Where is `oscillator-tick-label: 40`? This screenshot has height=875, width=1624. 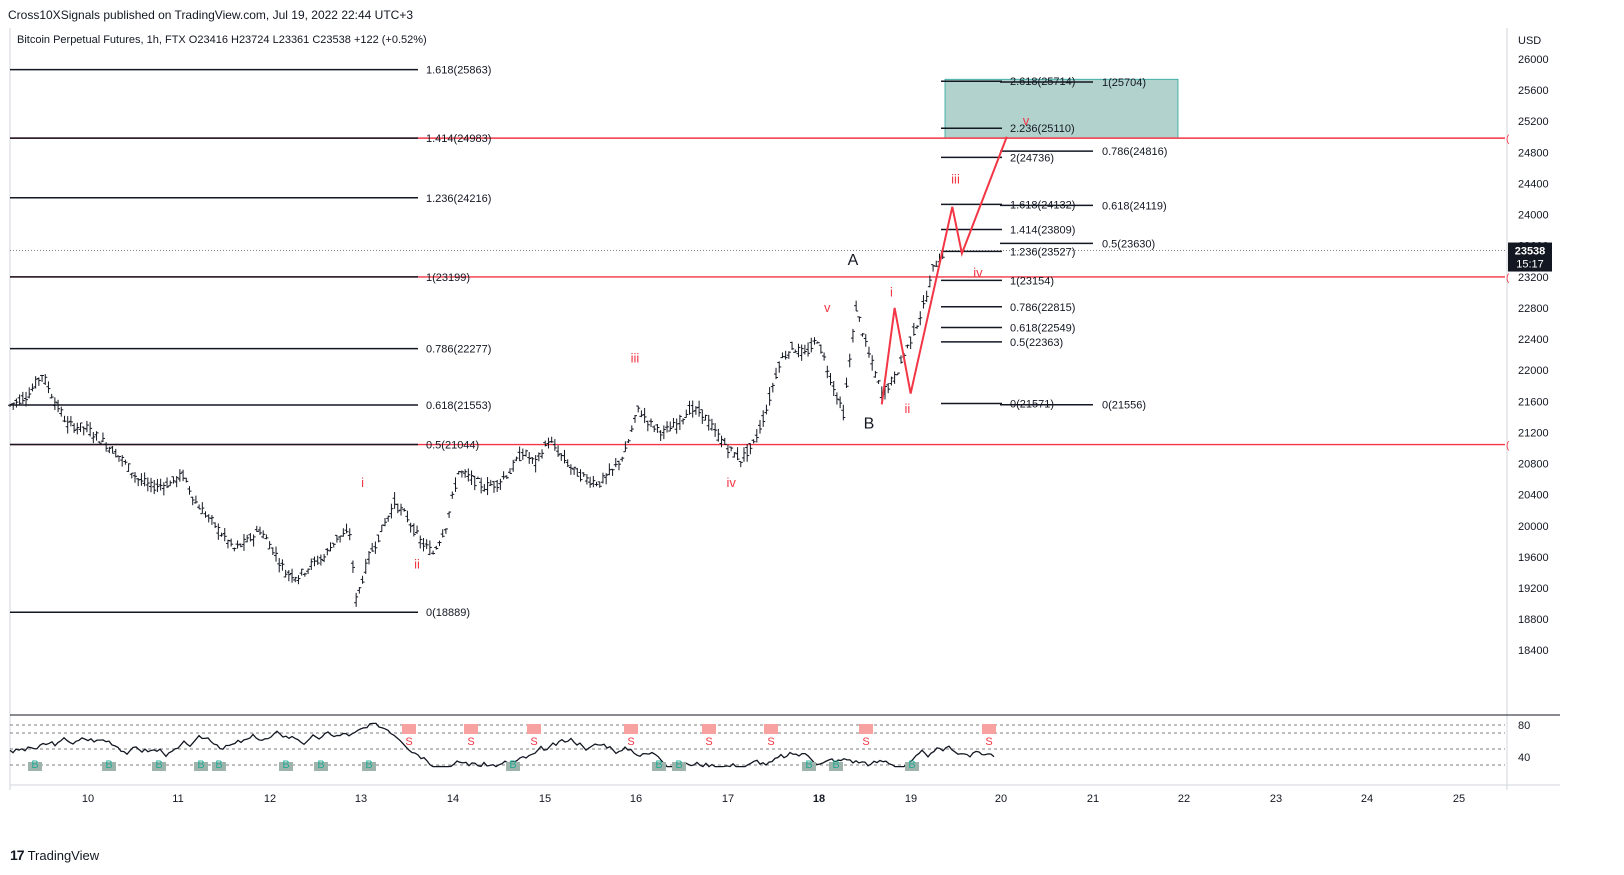
oscillator-tick-label: 40 is located at coordinates (1524, 758).